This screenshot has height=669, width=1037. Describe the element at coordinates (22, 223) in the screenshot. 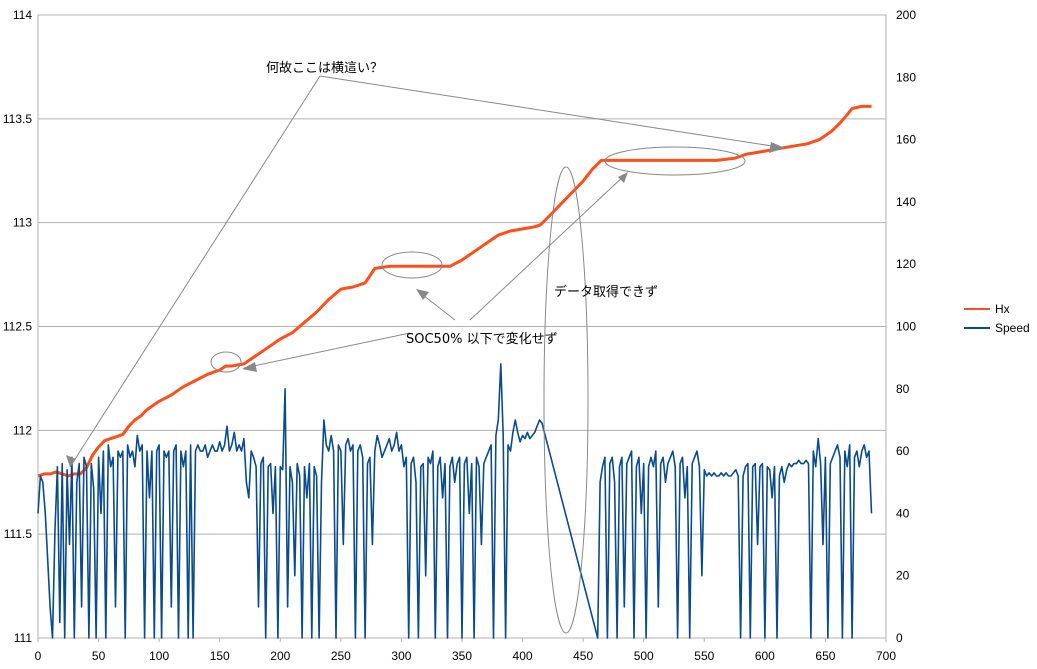

I see `left-y-tick-label: 113` at that location.